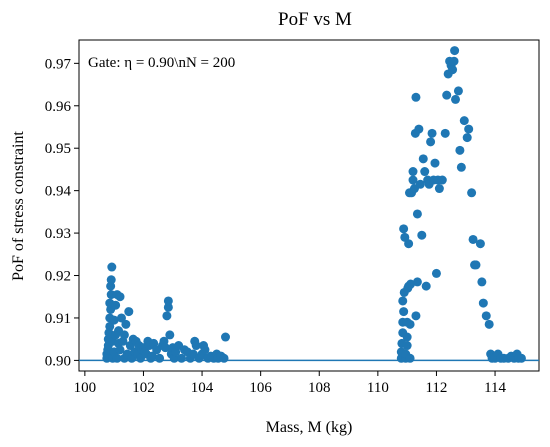 This screenshot has height=447, width=550. I want to click on x-tick-label: 112, so click(436, 388).